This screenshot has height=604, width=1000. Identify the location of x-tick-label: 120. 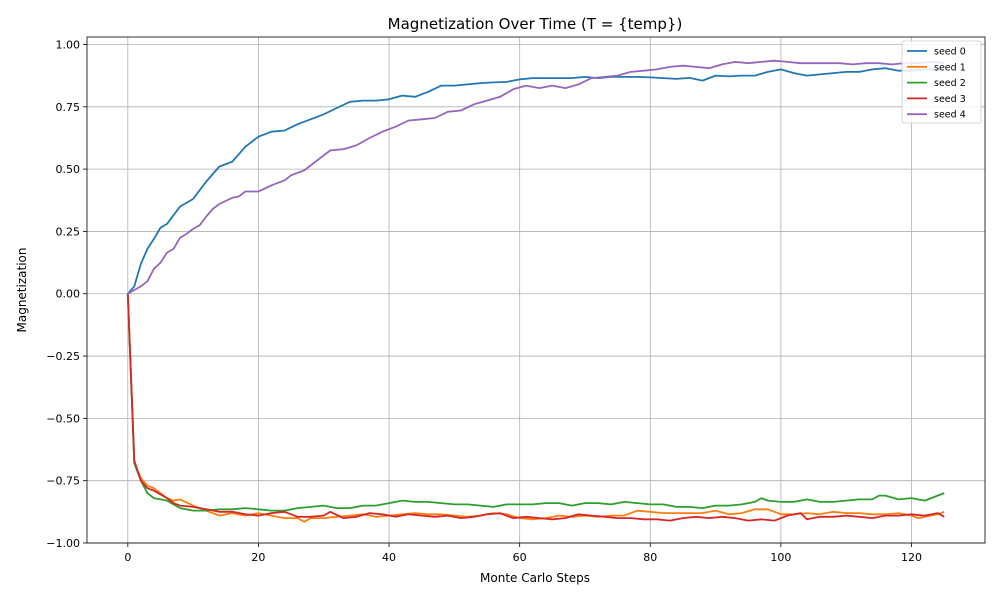
(911, 557).